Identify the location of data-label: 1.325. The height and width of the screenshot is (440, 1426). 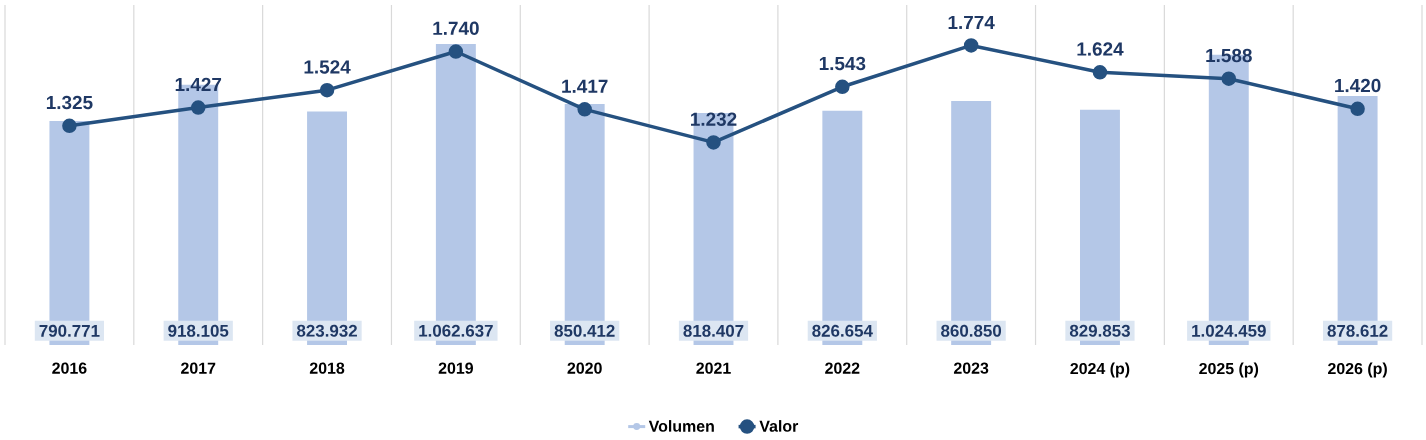
(69, 102).